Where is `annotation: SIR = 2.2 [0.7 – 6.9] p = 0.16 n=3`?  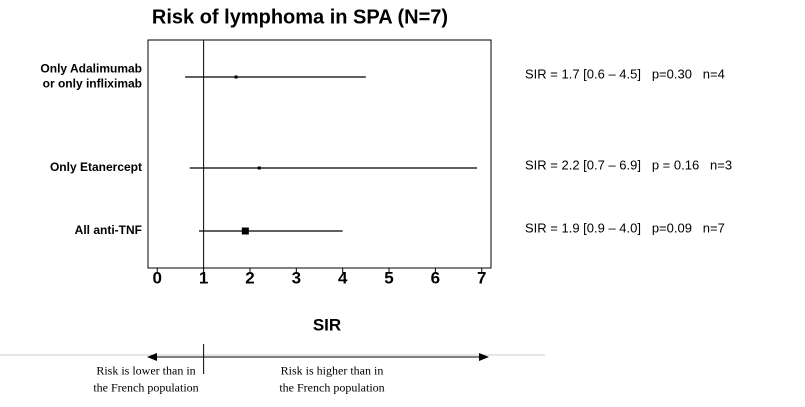
annotation: SIR = 2.2 [0.7 – 6.9] p = 0.16 n=3 is located at coordinates (628, 164).